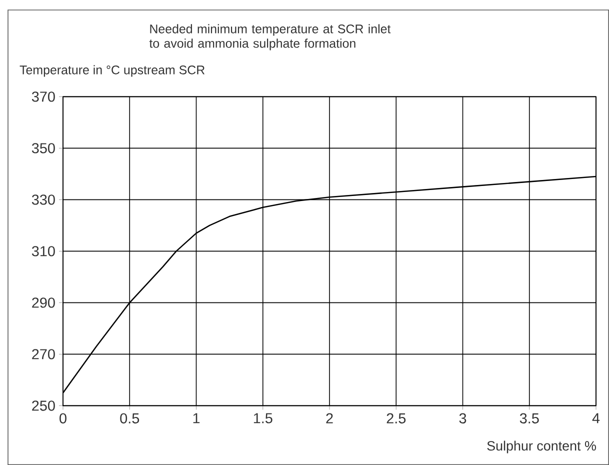 This screenshot has height=465, width=609. Describe the element at coordinates (112, 71) in the screenshot. I see `y-axis-title: Temperature in °C upstream SCR` at that location.